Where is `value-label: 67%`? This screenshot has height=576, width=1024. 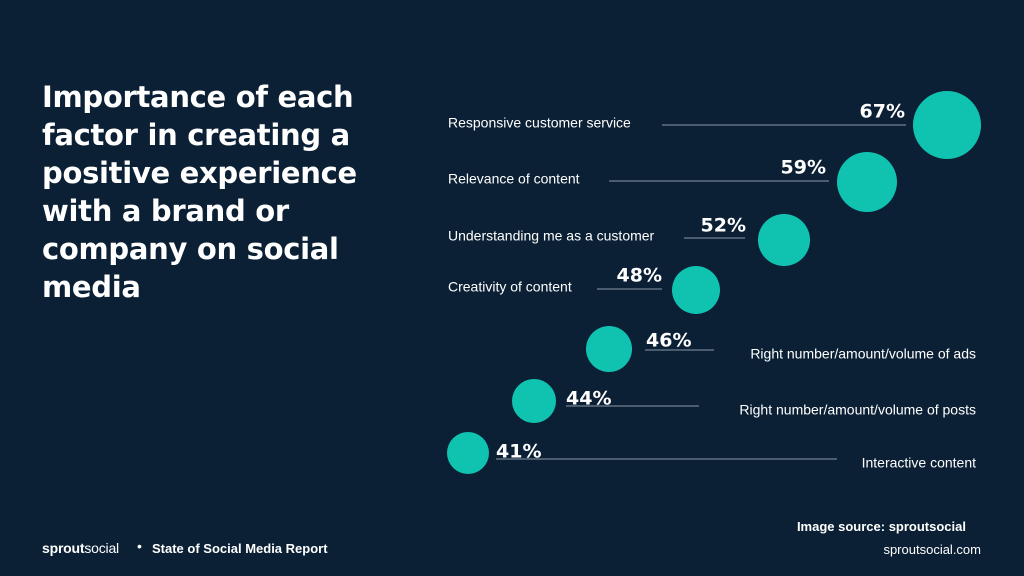
value-label: 67% is located at coordinates (882, 112).